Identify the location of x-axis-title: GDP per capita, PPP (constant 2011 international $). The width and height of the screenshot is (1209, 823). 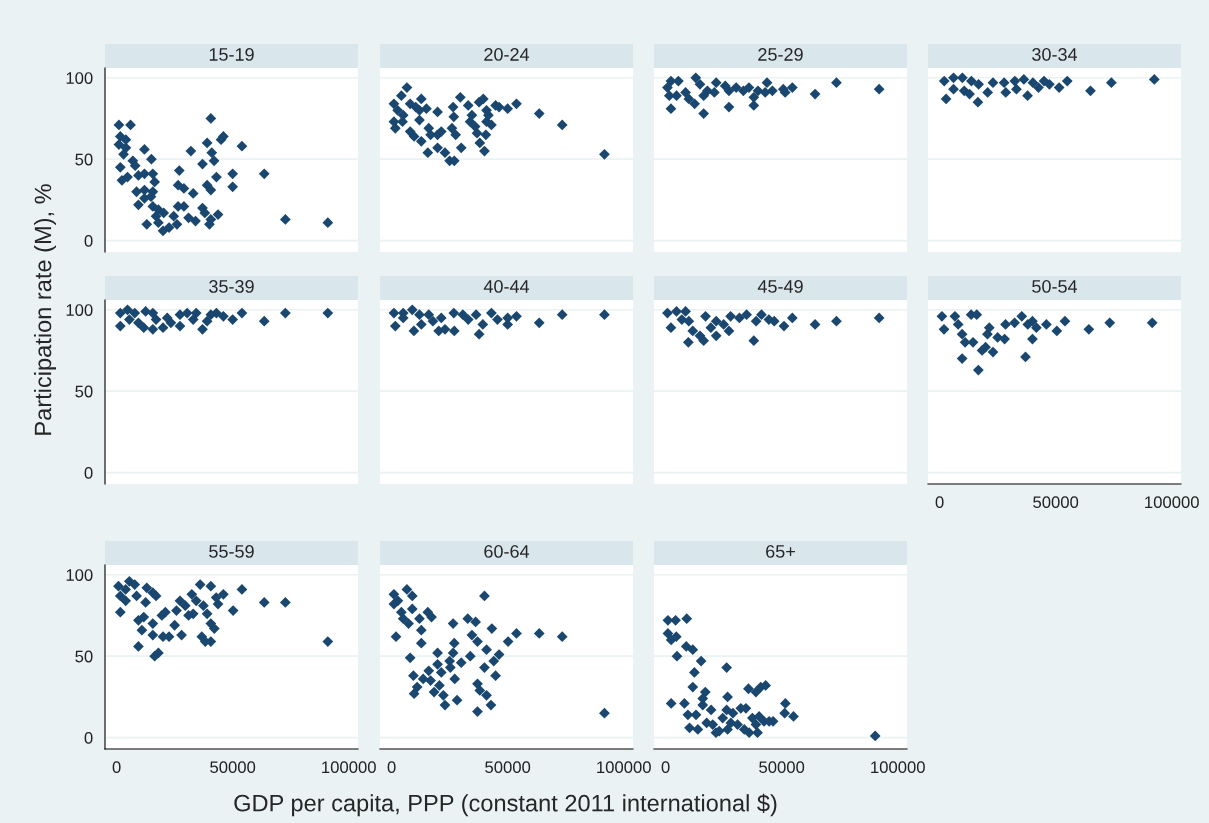
(505, 805).